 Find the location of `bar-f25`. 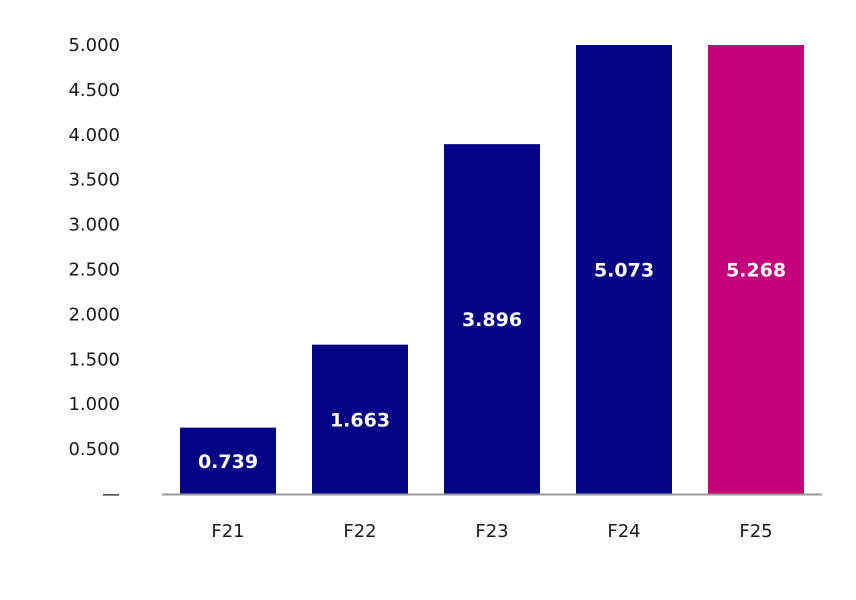

bar-f25 is located at coordinates (756, 269).